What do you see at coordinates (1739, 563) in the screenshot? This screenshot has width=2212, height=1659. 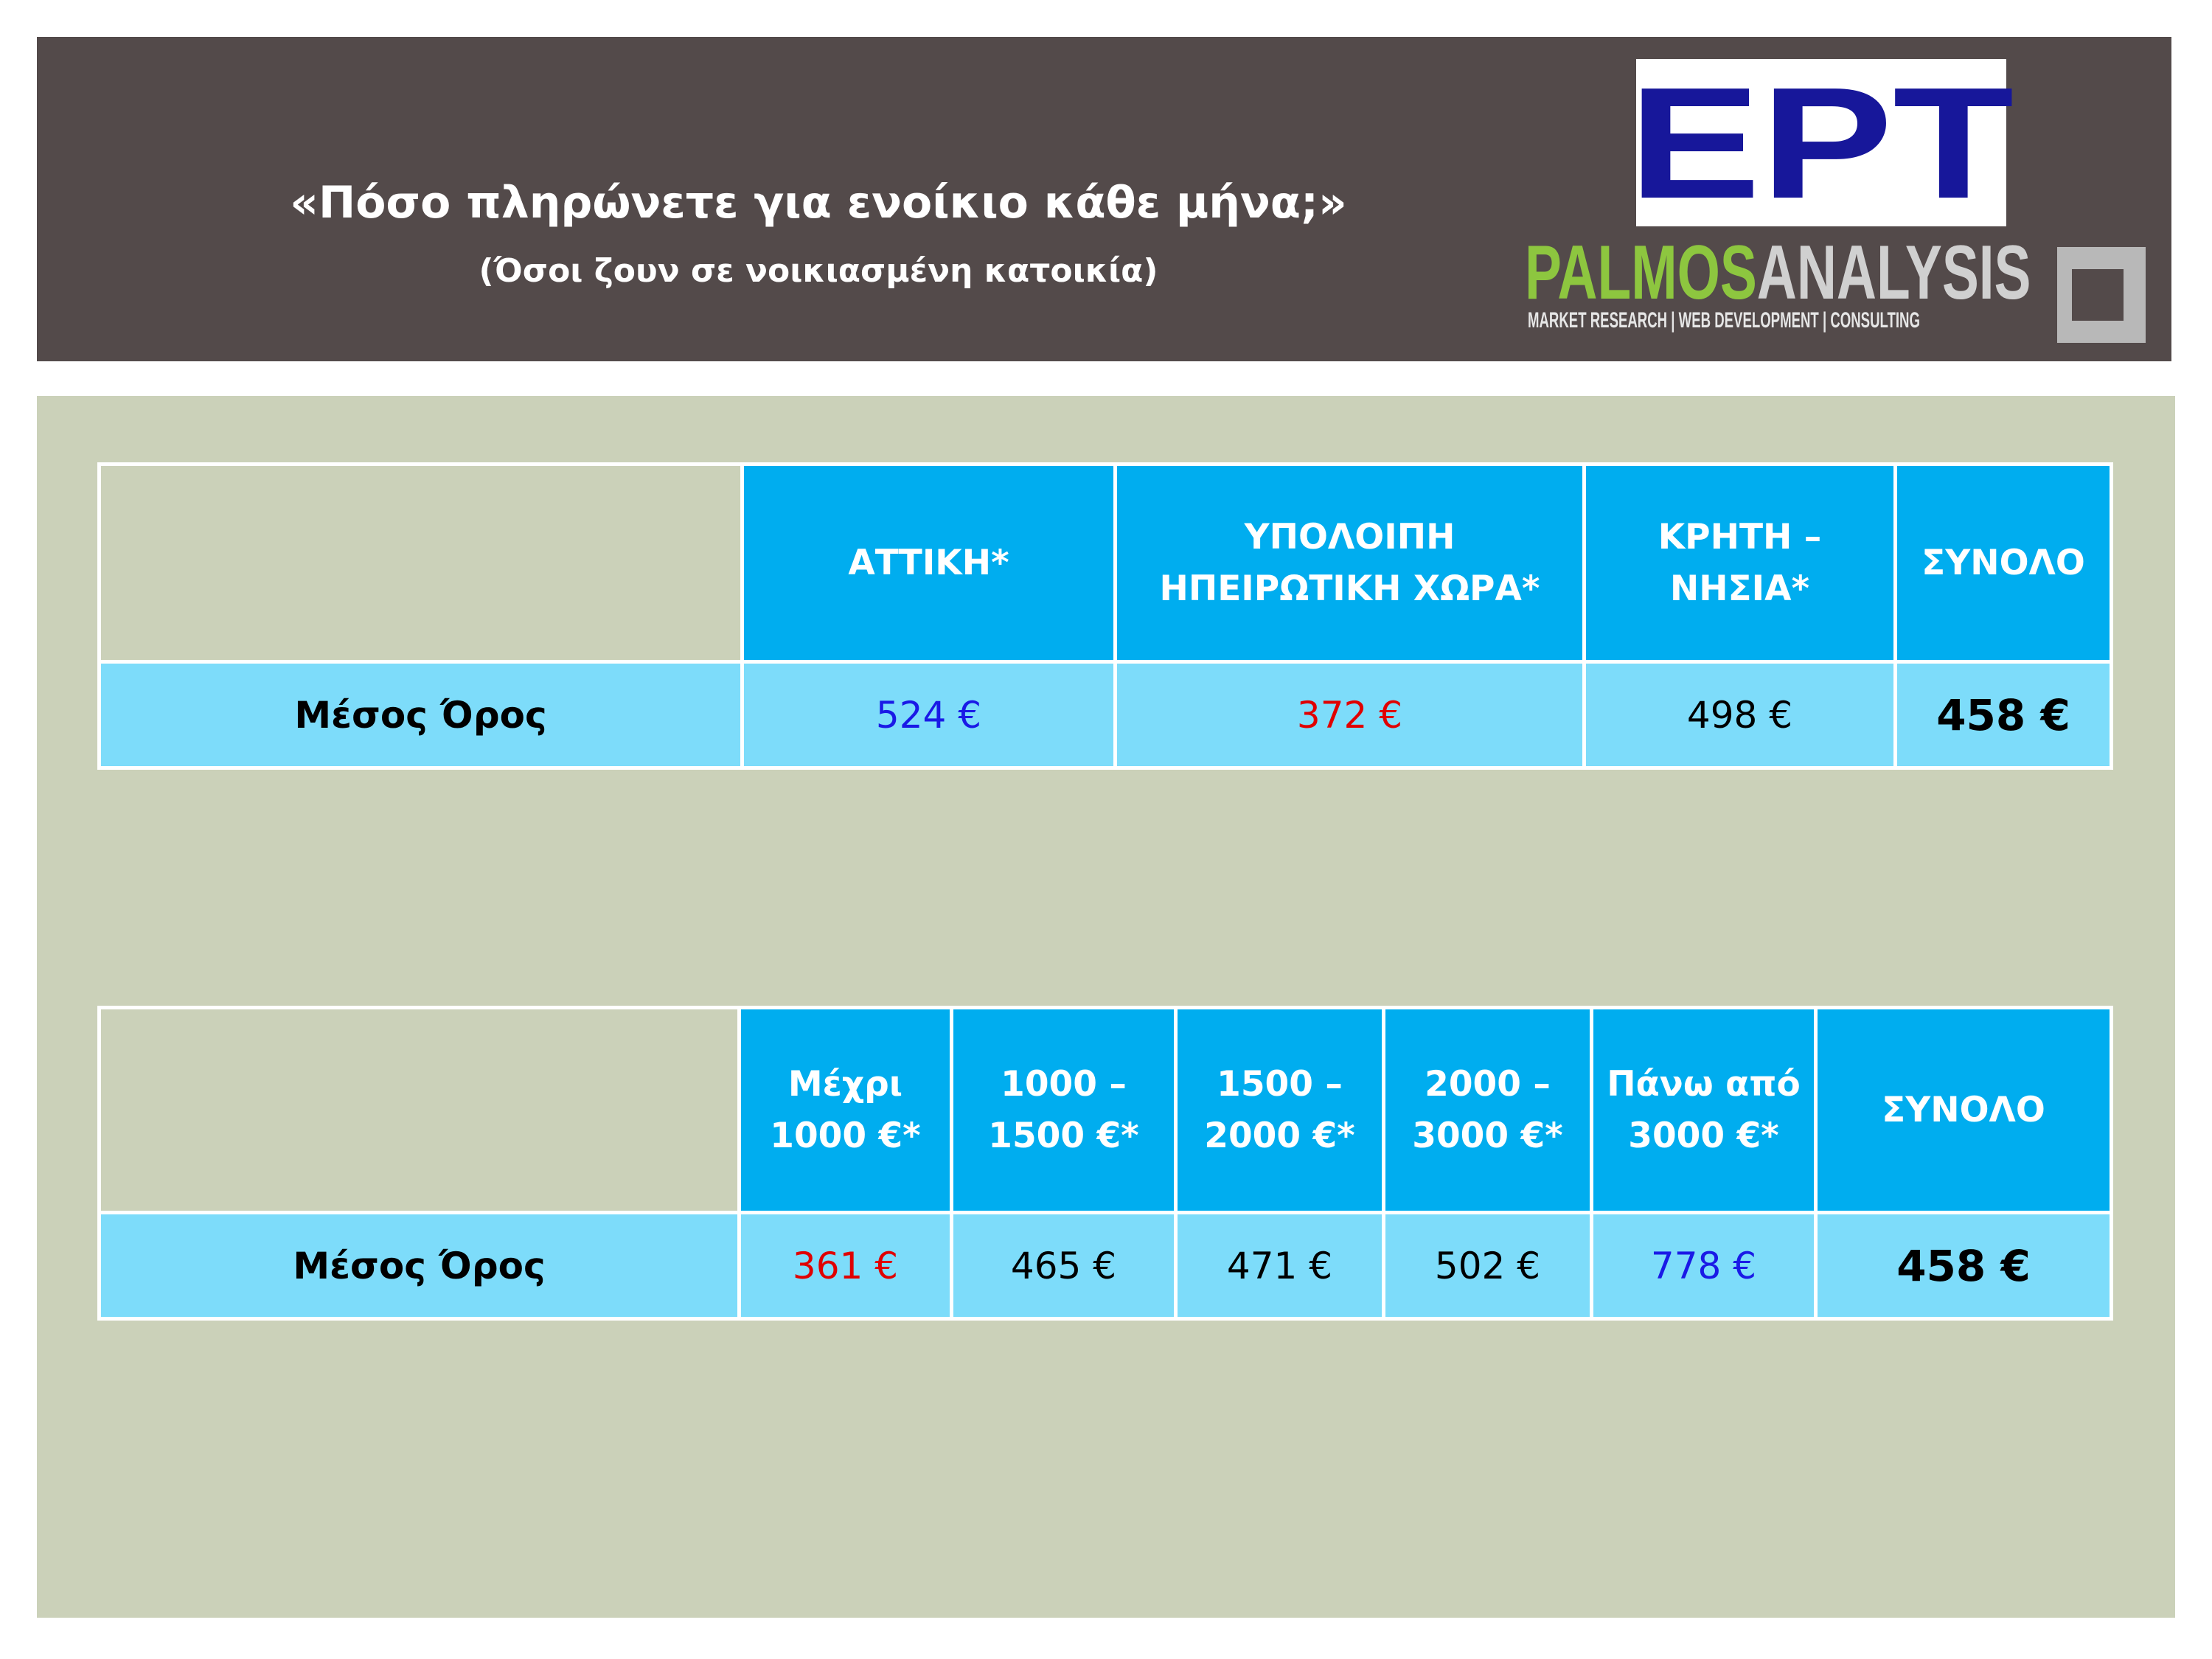 I see `header-cell: ΚΡΗΤΗ – ΝΗΣΙΑ*` at bounding box center [1739, 563].